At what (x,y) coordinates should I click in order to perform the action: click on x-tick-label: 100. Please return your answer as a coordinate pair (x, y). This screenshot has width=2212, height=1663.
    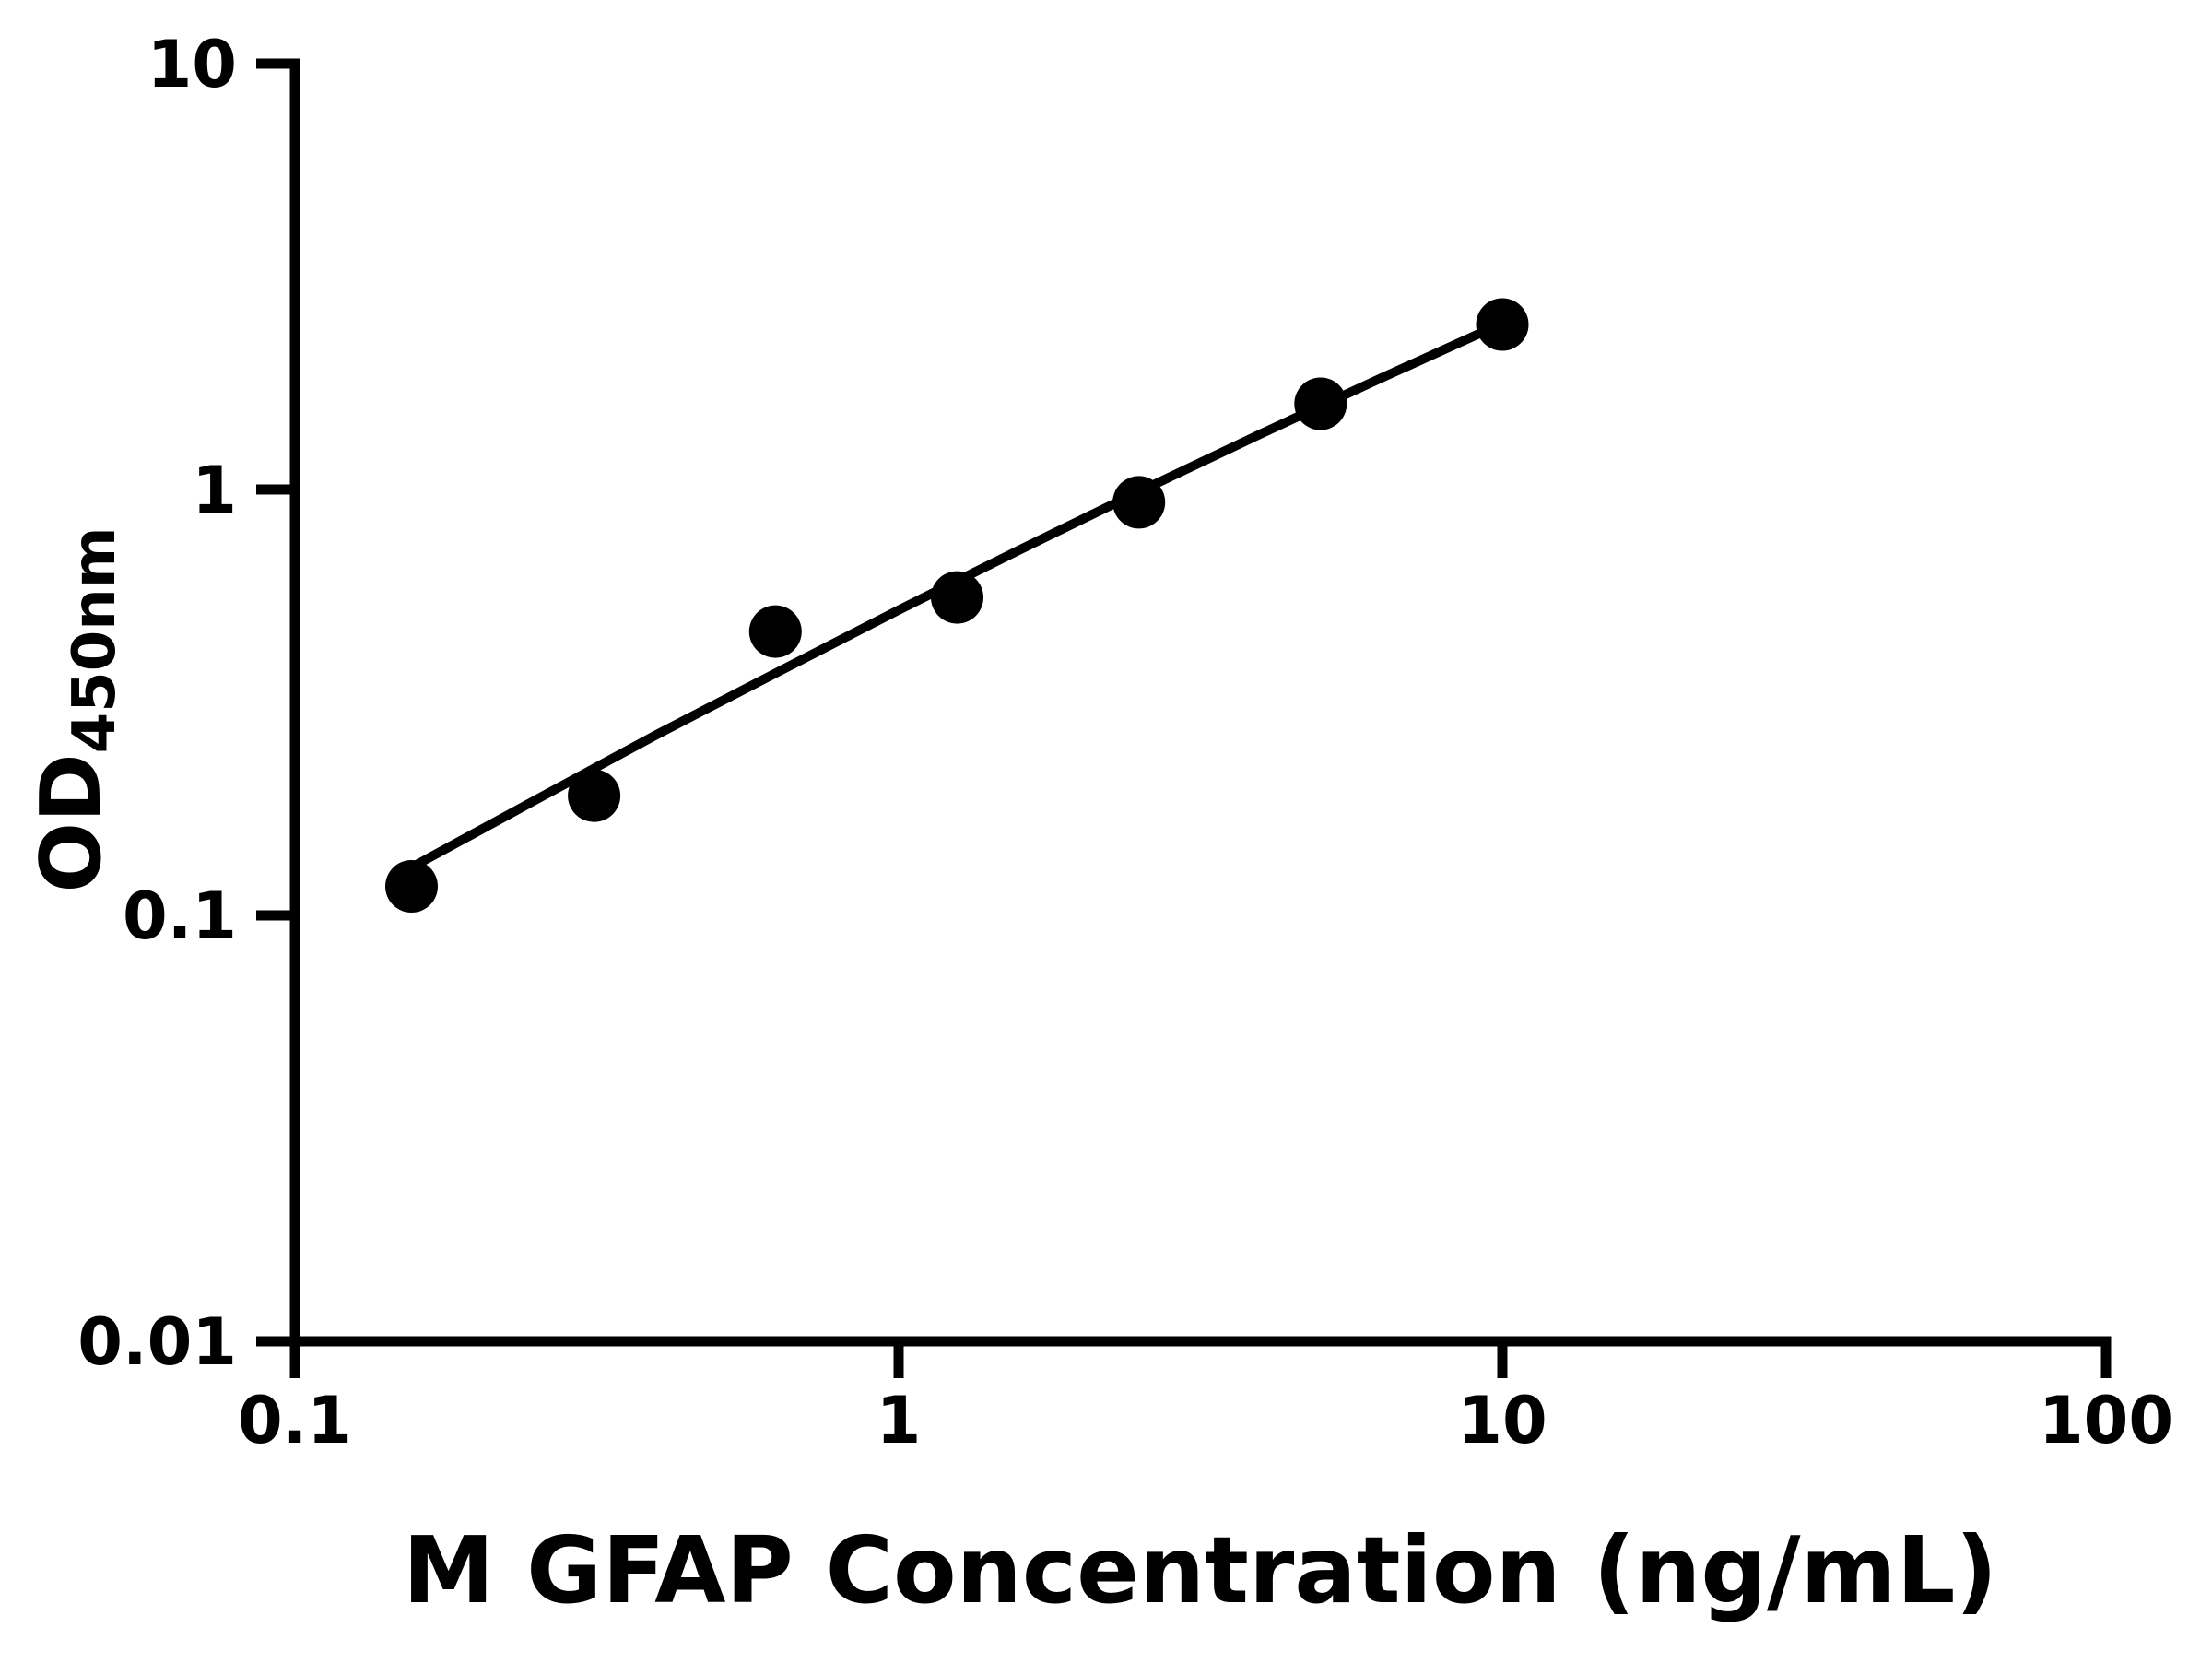
    Looking at the image, I should click on (2106, 1420).